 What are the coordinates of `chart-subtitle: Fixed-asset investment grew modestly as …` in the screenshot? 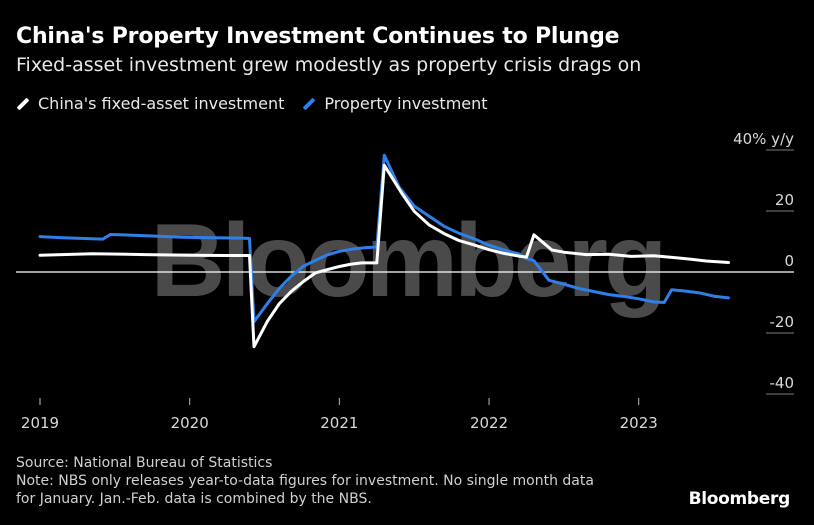 It's located at (329, 65).